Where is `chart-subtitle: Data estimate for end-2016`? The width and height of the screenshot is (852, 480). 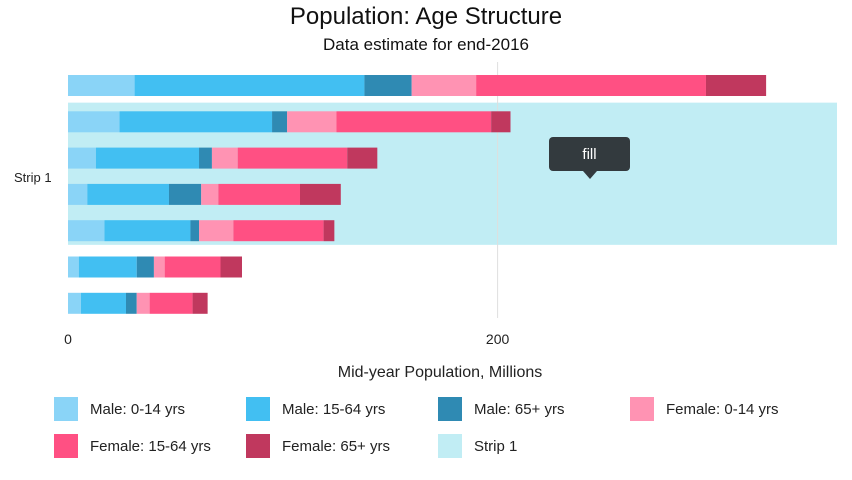
chart-subtitle: Data estimate for end-2016 is located at coordinates (426, 44).